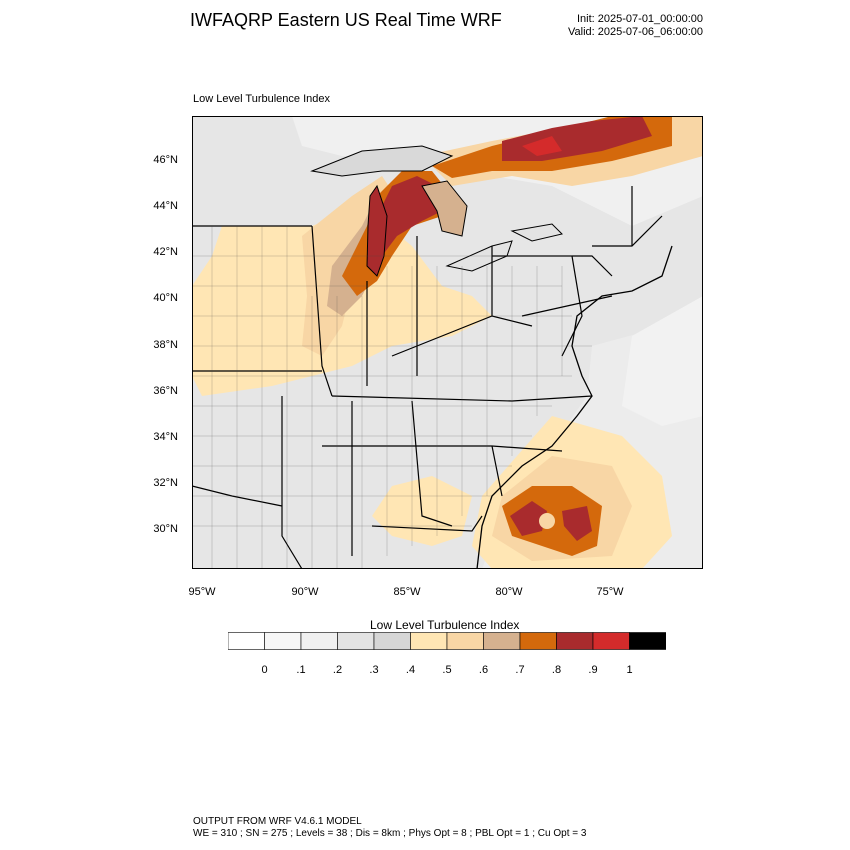 This screenshot has width=850, height=850. Describe the element at coordinates (165, 160) in the screenshot. I see `lat-label-46: 46°N` at that location.